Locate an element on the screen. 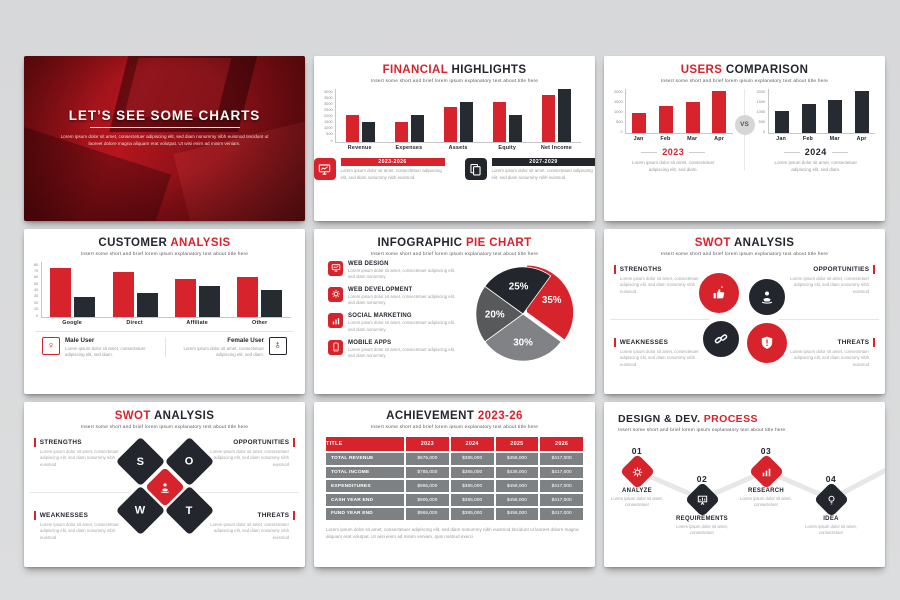 The height and width of the screenshot is (600, 900). bar-affiliate-female-user is located at coordinates (210, 301).